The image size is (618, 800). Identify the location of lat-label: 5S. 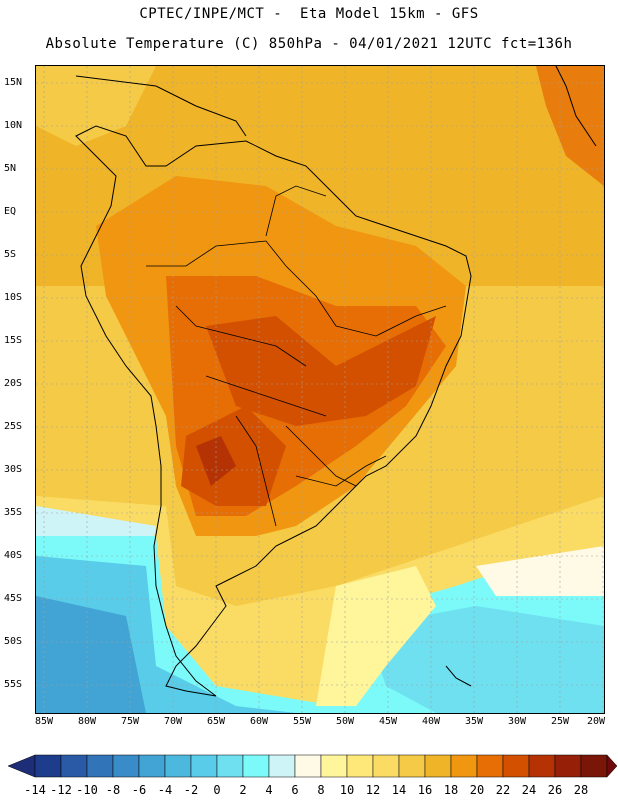
(10, 254).